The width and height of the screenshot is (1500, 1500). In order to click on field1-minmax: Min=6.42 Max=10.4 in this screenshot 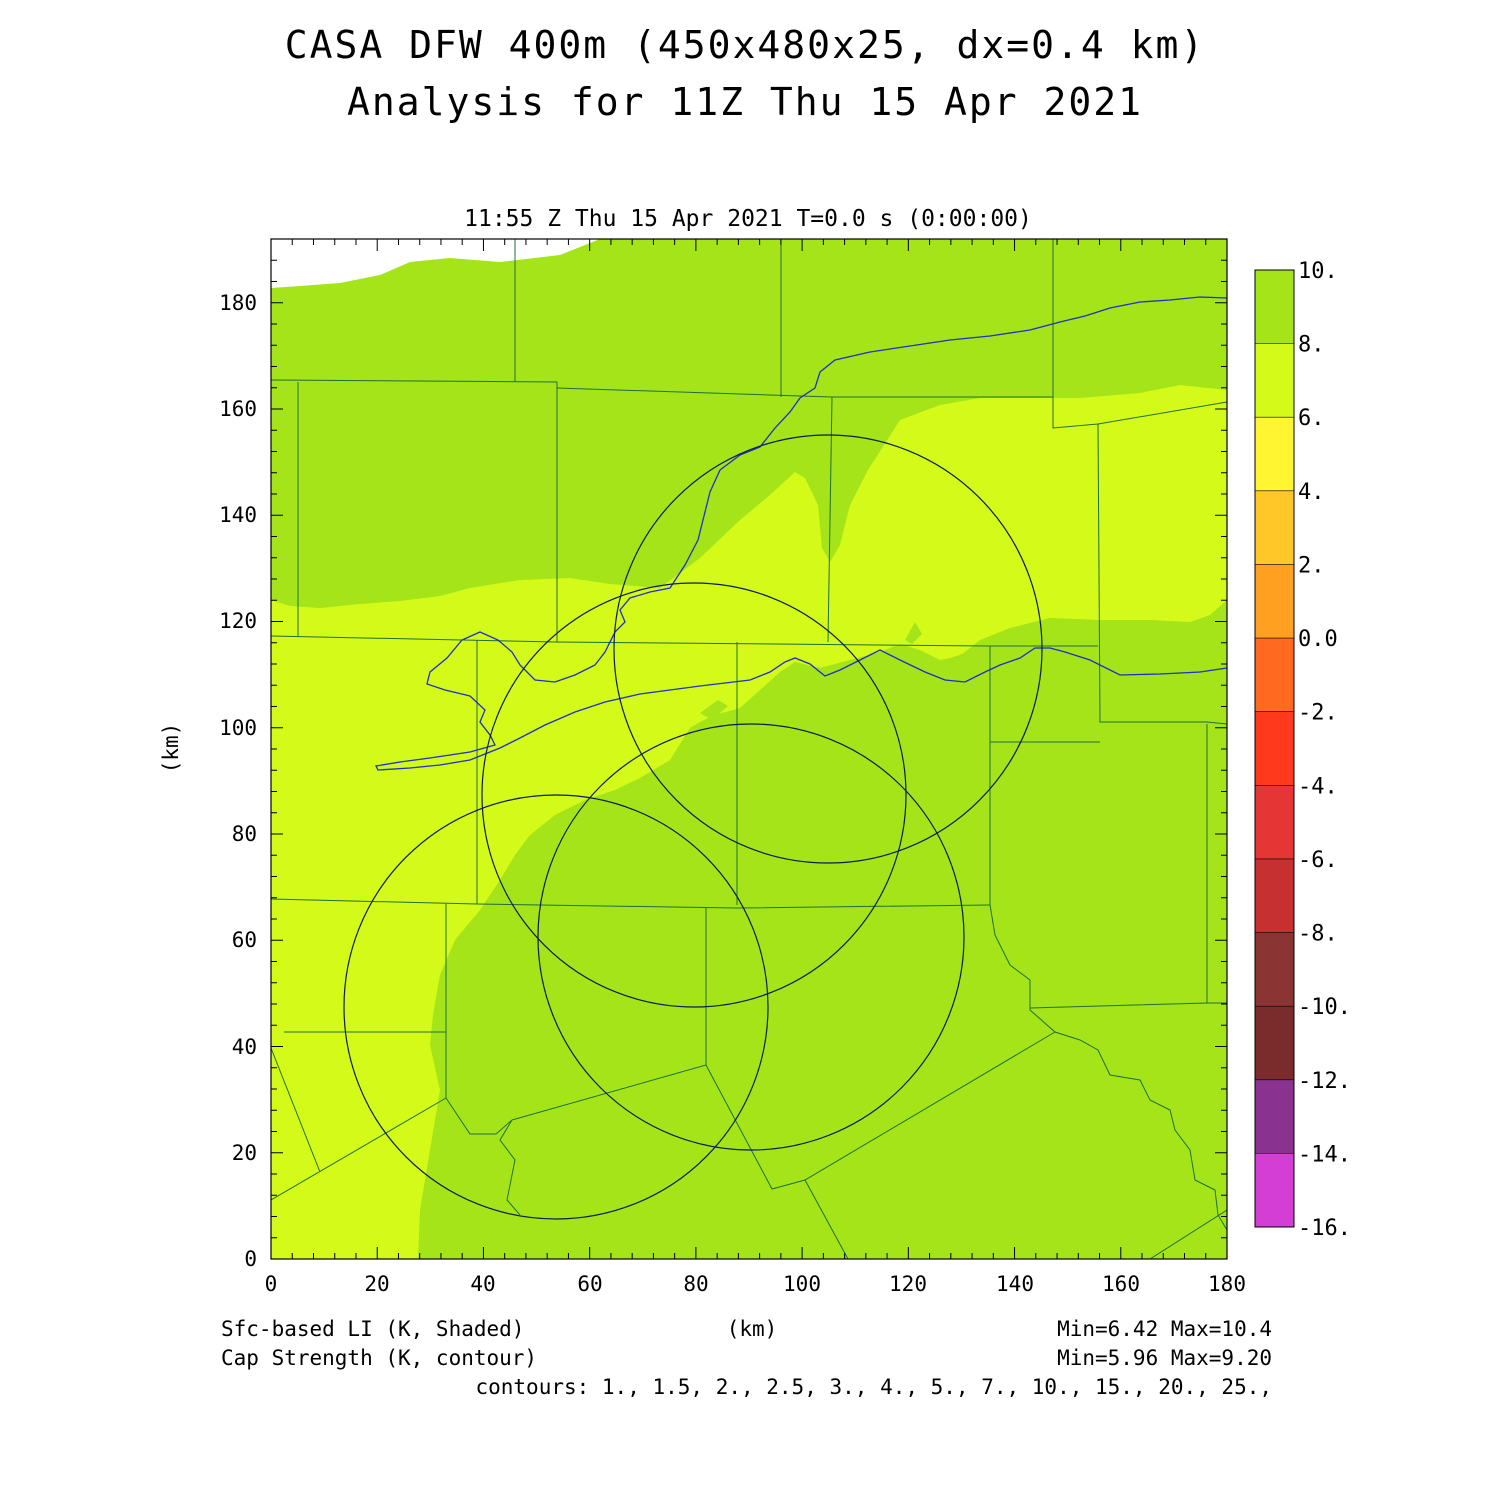, I will do `click(1164, 1329)`.